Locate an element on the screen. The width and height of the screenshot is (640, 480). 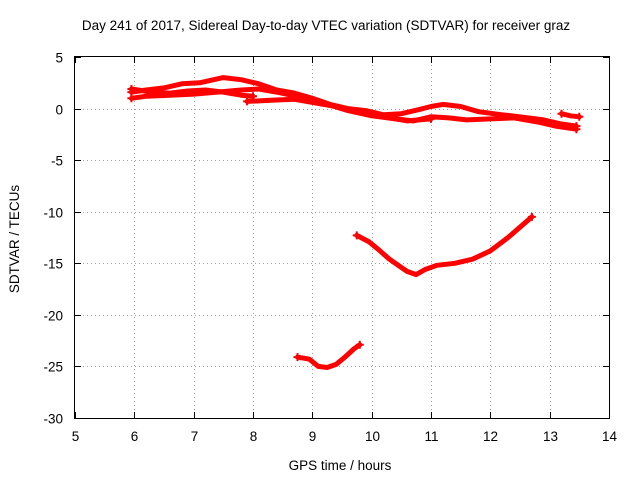
y-tick-label: -10 is located at coordinates (53, 213).